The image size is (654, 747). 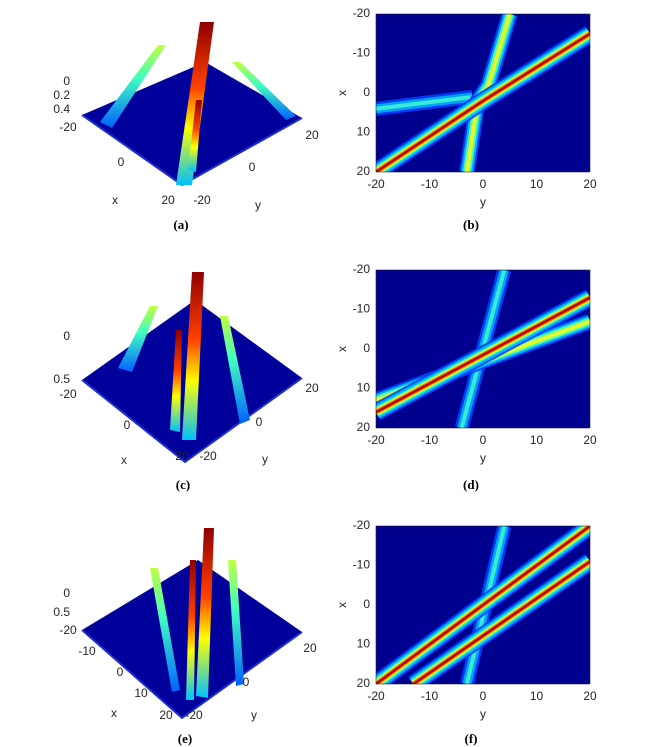 What do you see at coordinates (61, 109) in the screenshot?
I see `z-tick-label: 0.4` at bounding box center [61, 109].